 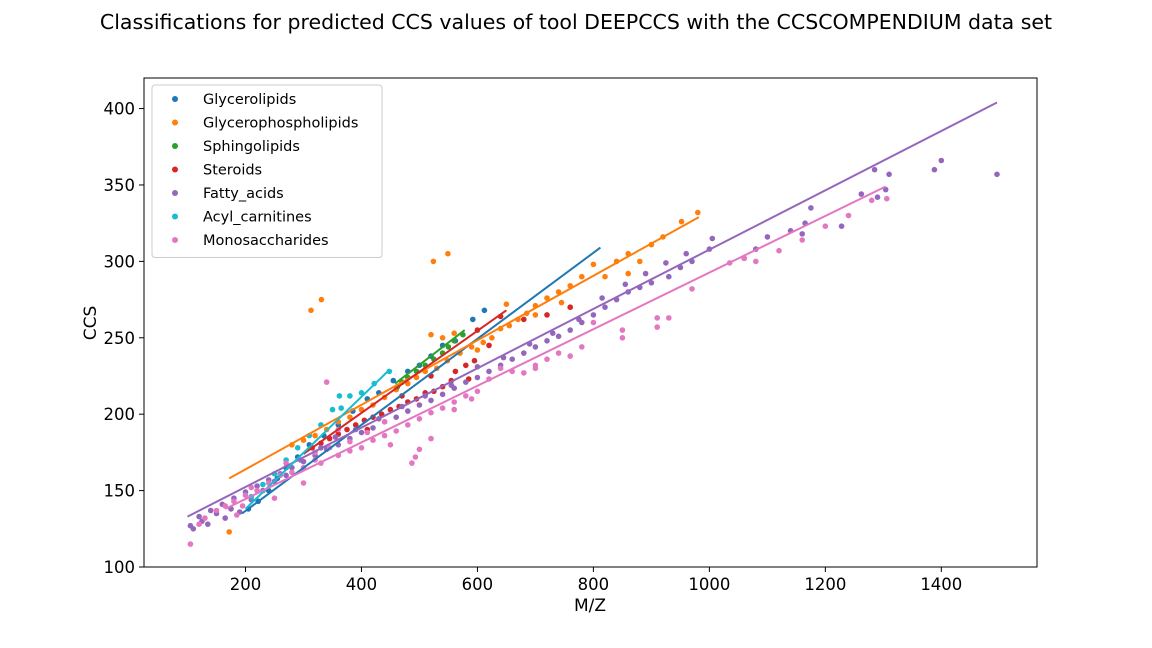 What do you see at coordinates (317, 439) in the screenshot?
I see `fit-line-acyl-carnitines` at bounding box center [317, 439].